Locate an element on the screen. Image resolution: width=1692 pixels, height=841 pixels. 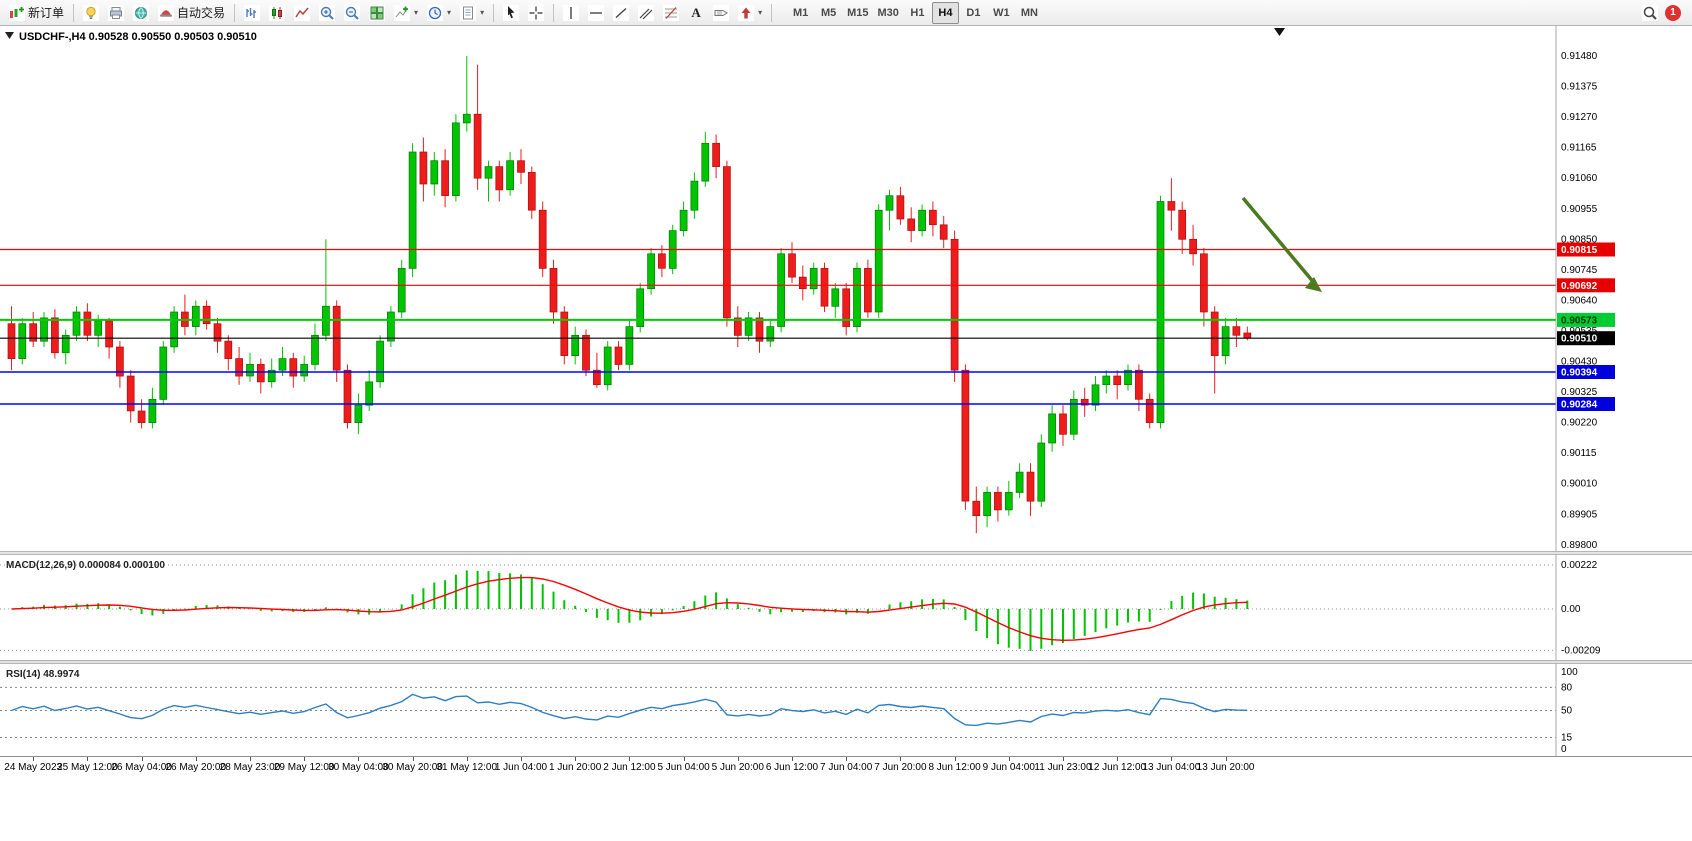
panel-splitter-rsi is located at coordinates (846, 662).